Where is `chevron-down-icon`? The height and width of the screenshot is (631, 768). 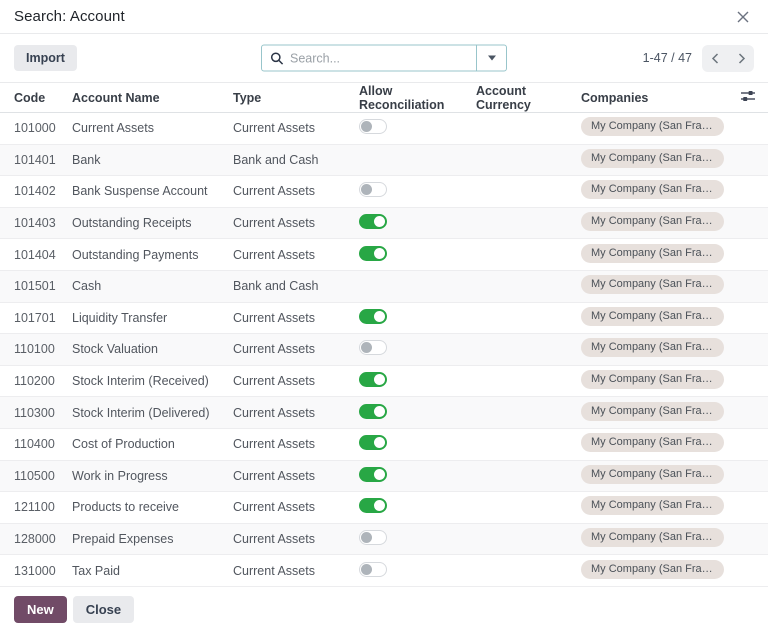
chevron-down-icon is located at coordinates (491, 58).